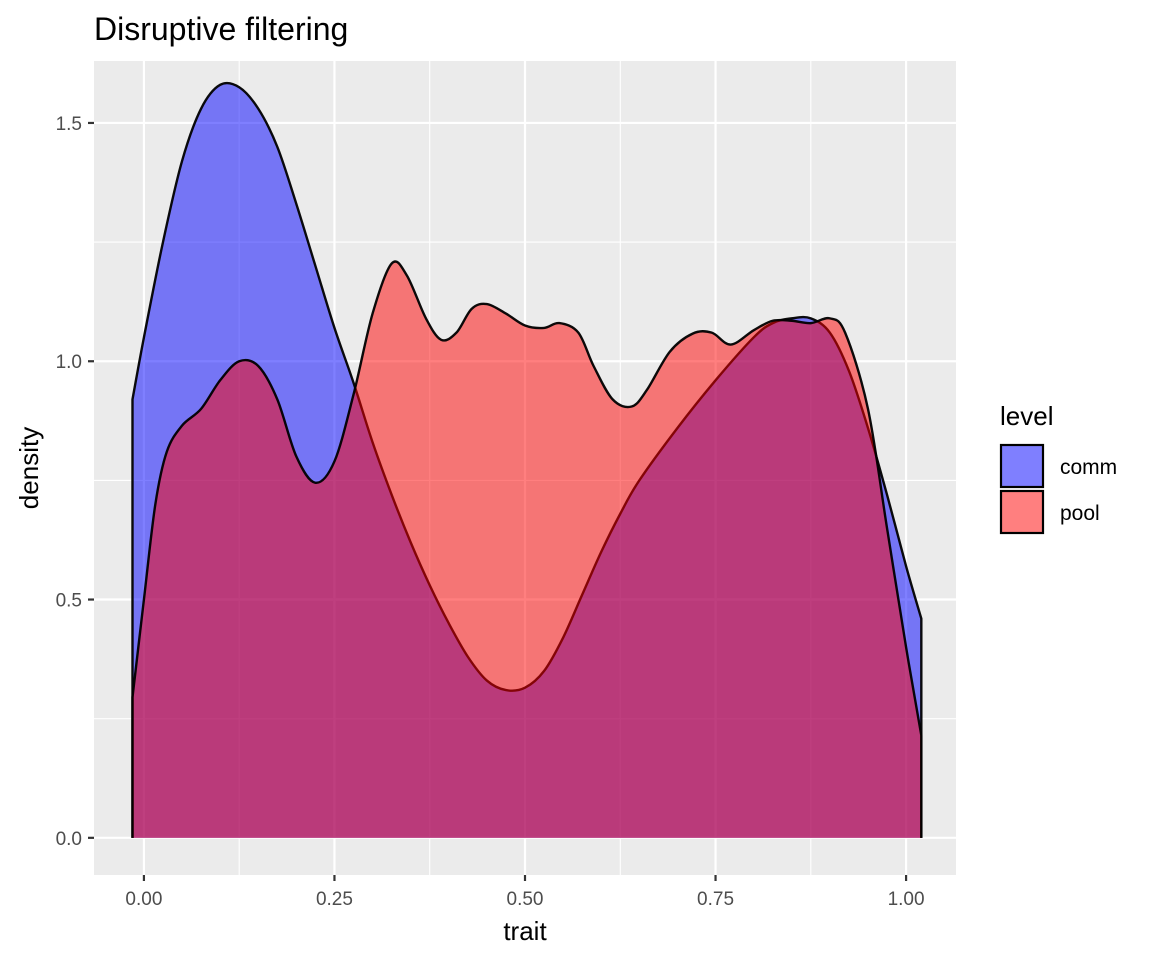 This screenshot has width=1152, height=960. Describe the element at coordinates (525, 931) in the screenshot. I see `x-axis-title: trait` at that location.